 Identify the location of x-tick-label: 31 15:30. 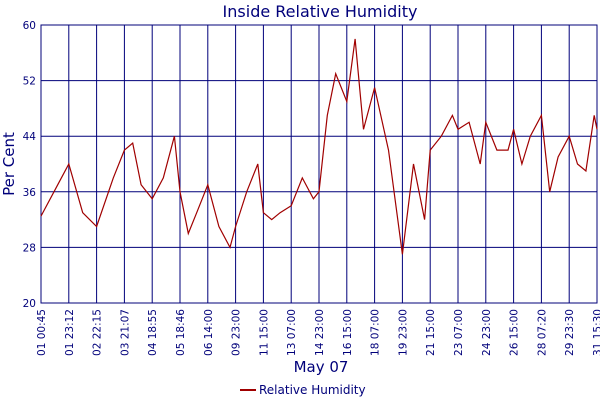
(596, 332).